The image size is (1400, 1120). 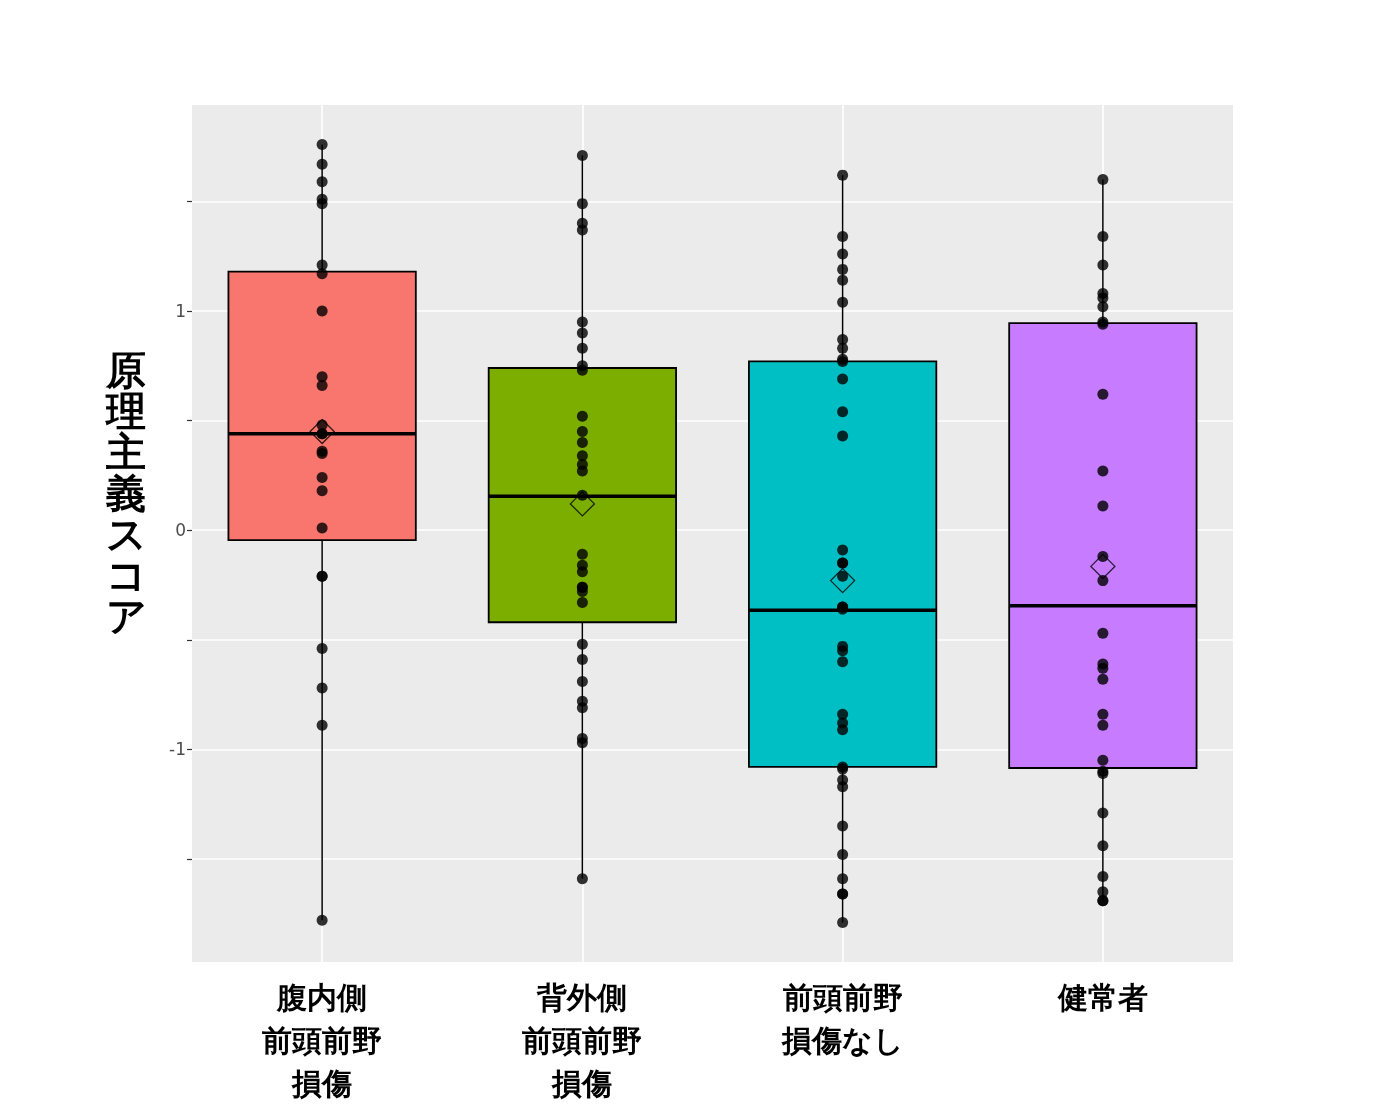 I want to click on x-tick-label: 前頭前野損傷なし, so click(x=842, y=1019).